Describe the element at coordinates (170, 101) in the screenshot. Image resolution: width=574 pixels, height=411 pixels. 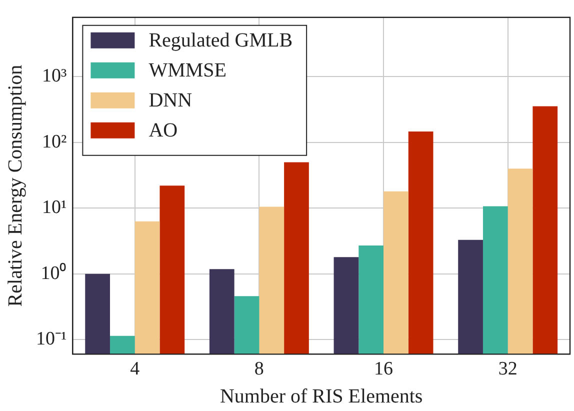
I see `legend-label: DNN` at that location.